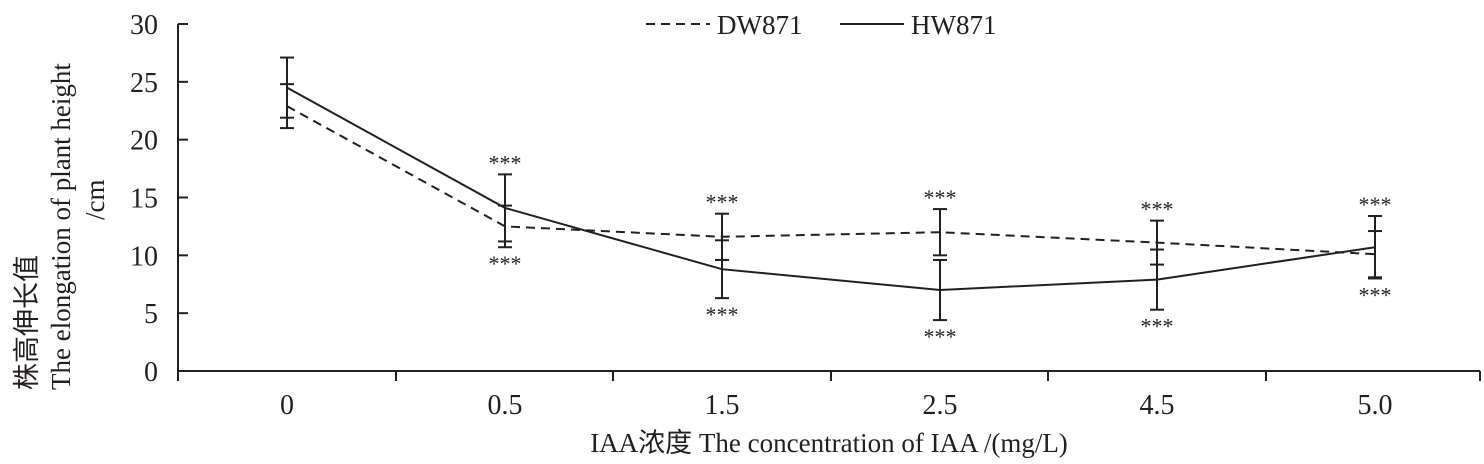 The width and height of the screenshot is (1484, 464). I want to click on x-tick-label: 0, so click(287, 405).